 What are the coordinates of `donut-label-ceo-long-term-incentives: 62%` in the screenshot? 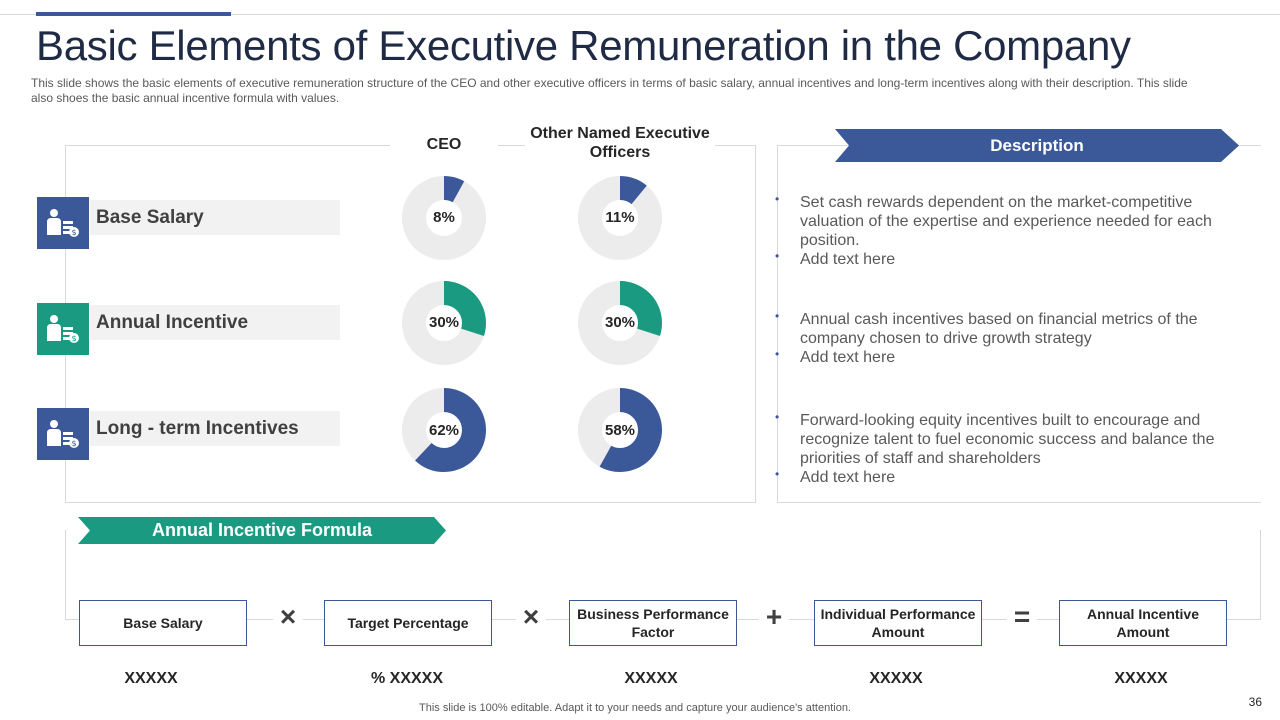 It's located at (444, 430).